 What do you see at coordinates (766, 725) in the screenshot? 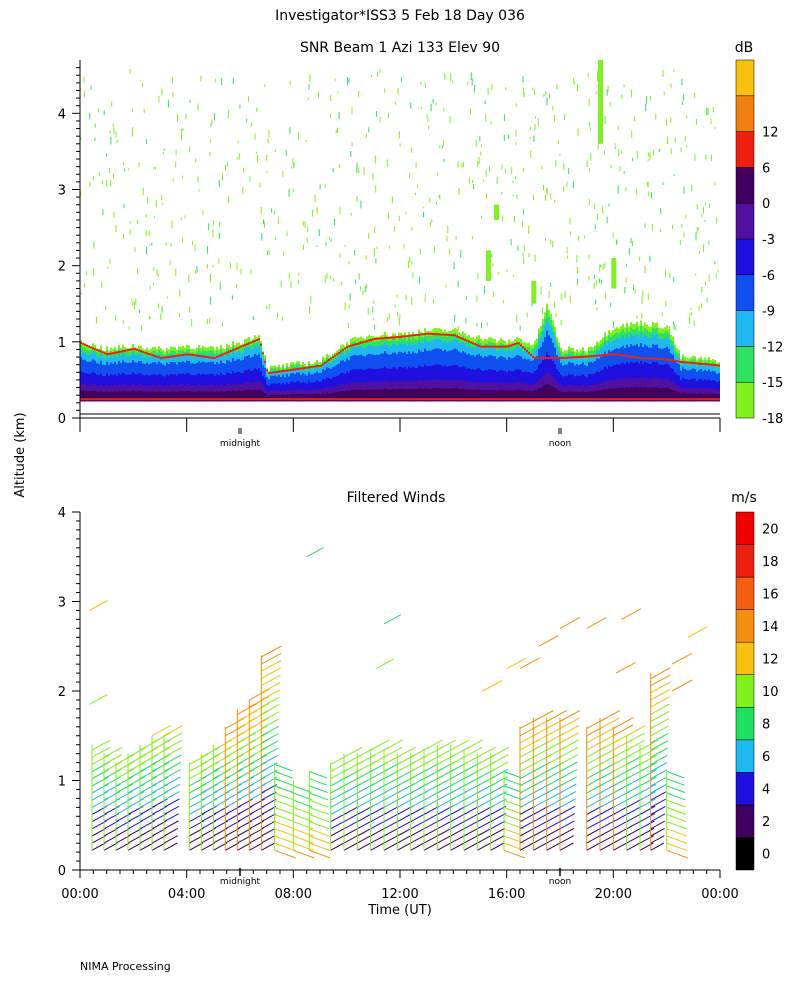
I see `wind-colorbar-label: 8` at bounding box center [766, 725].